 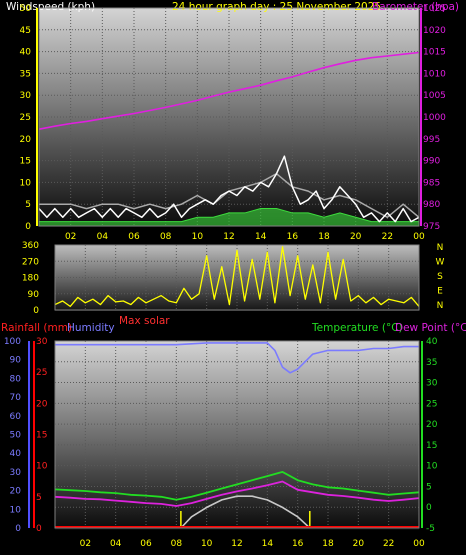 What do you see at coordinates (28, 205) in the screenshot?
I see `wind-y-tick-label: 5` at bounding box center [28, 205].